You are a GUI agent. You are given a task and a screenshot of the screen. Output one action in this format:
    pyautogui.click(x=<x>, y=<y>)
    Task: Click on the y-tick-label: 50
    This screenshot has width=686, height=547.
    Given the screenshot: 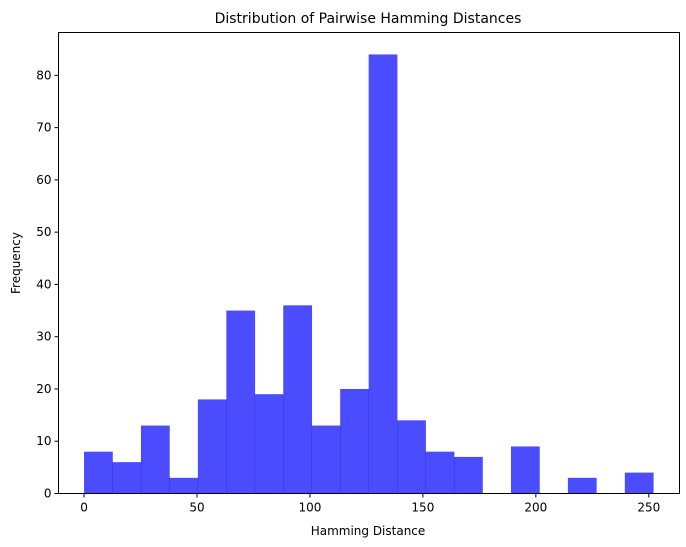 What is the action you would take?
    pyautogui.click(x=43, y=232)
    